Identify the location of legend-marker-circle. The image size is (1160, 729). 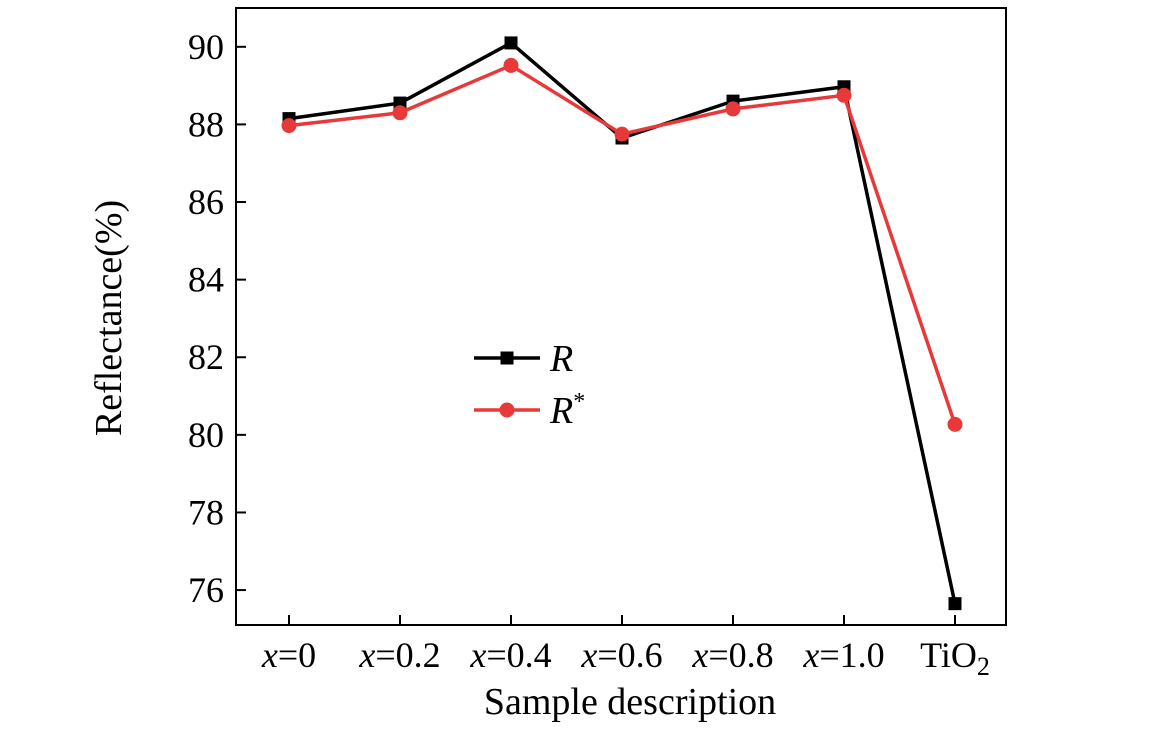
(507, 410).